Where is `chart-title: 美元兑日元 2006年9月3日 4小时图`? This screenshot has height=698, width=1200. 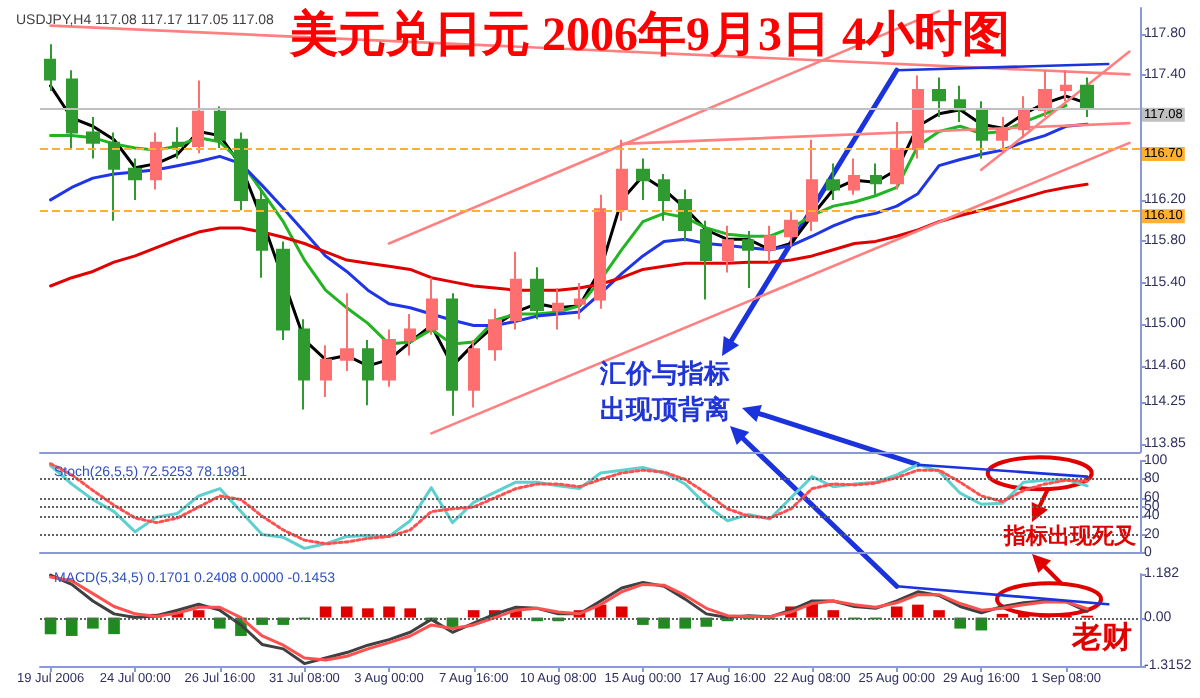
chart-title: 美元兑日元 2006年9月3日 4小时图 is located at coordinates (649, 34).